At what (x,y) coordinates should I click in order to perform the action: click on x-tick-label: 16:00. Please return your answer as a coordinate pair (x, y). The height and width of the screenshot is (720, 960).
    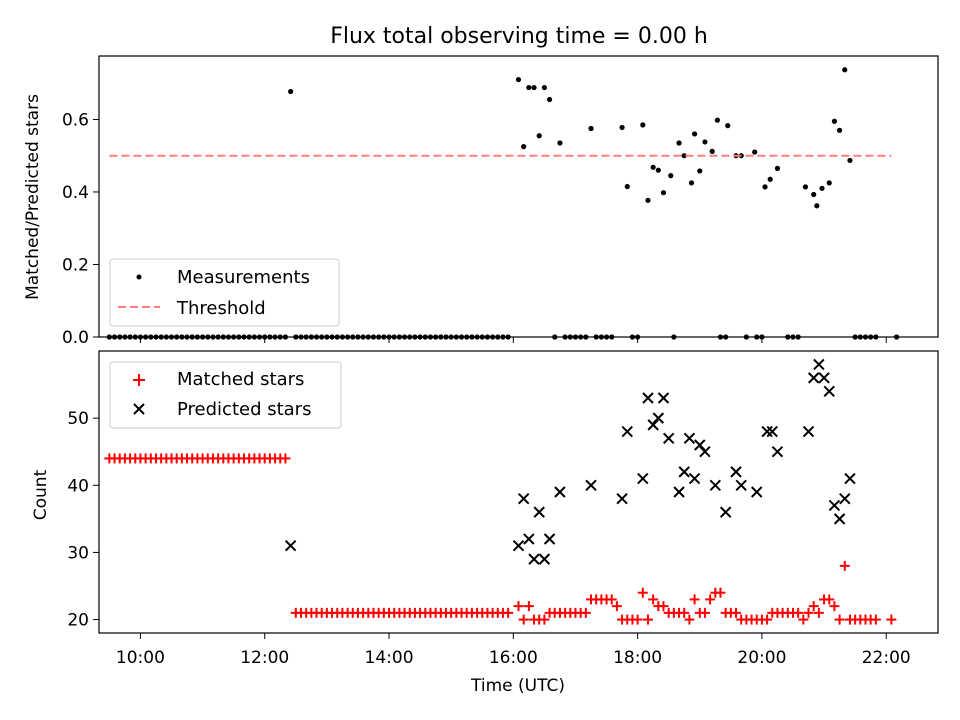
    Looking at the image, I should click on (513, 658).